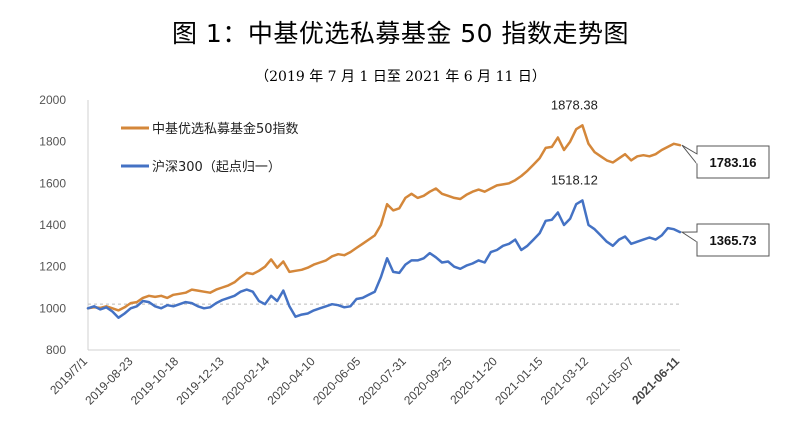 This screenshot has width=801, height=430. Describe the element at coordinates (200, 381) in the screenshot. I see `x-tick-label: 2019-12-13` at that location.